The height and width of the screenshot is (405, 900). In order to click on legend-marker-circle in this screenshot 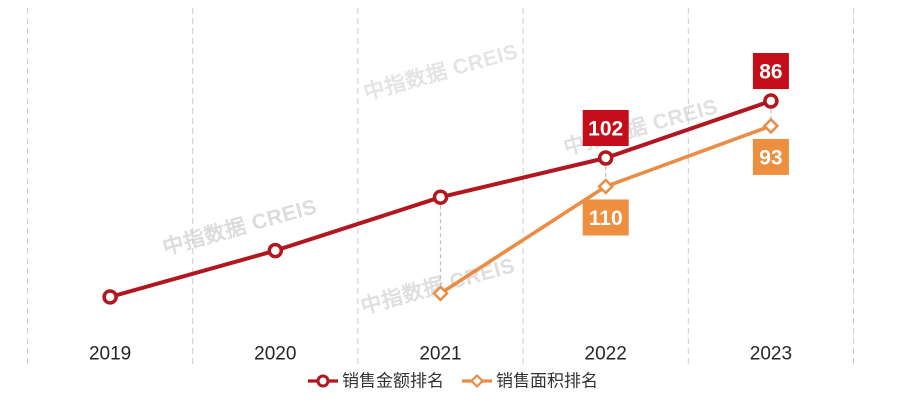, I will do `click(323, 381)`.